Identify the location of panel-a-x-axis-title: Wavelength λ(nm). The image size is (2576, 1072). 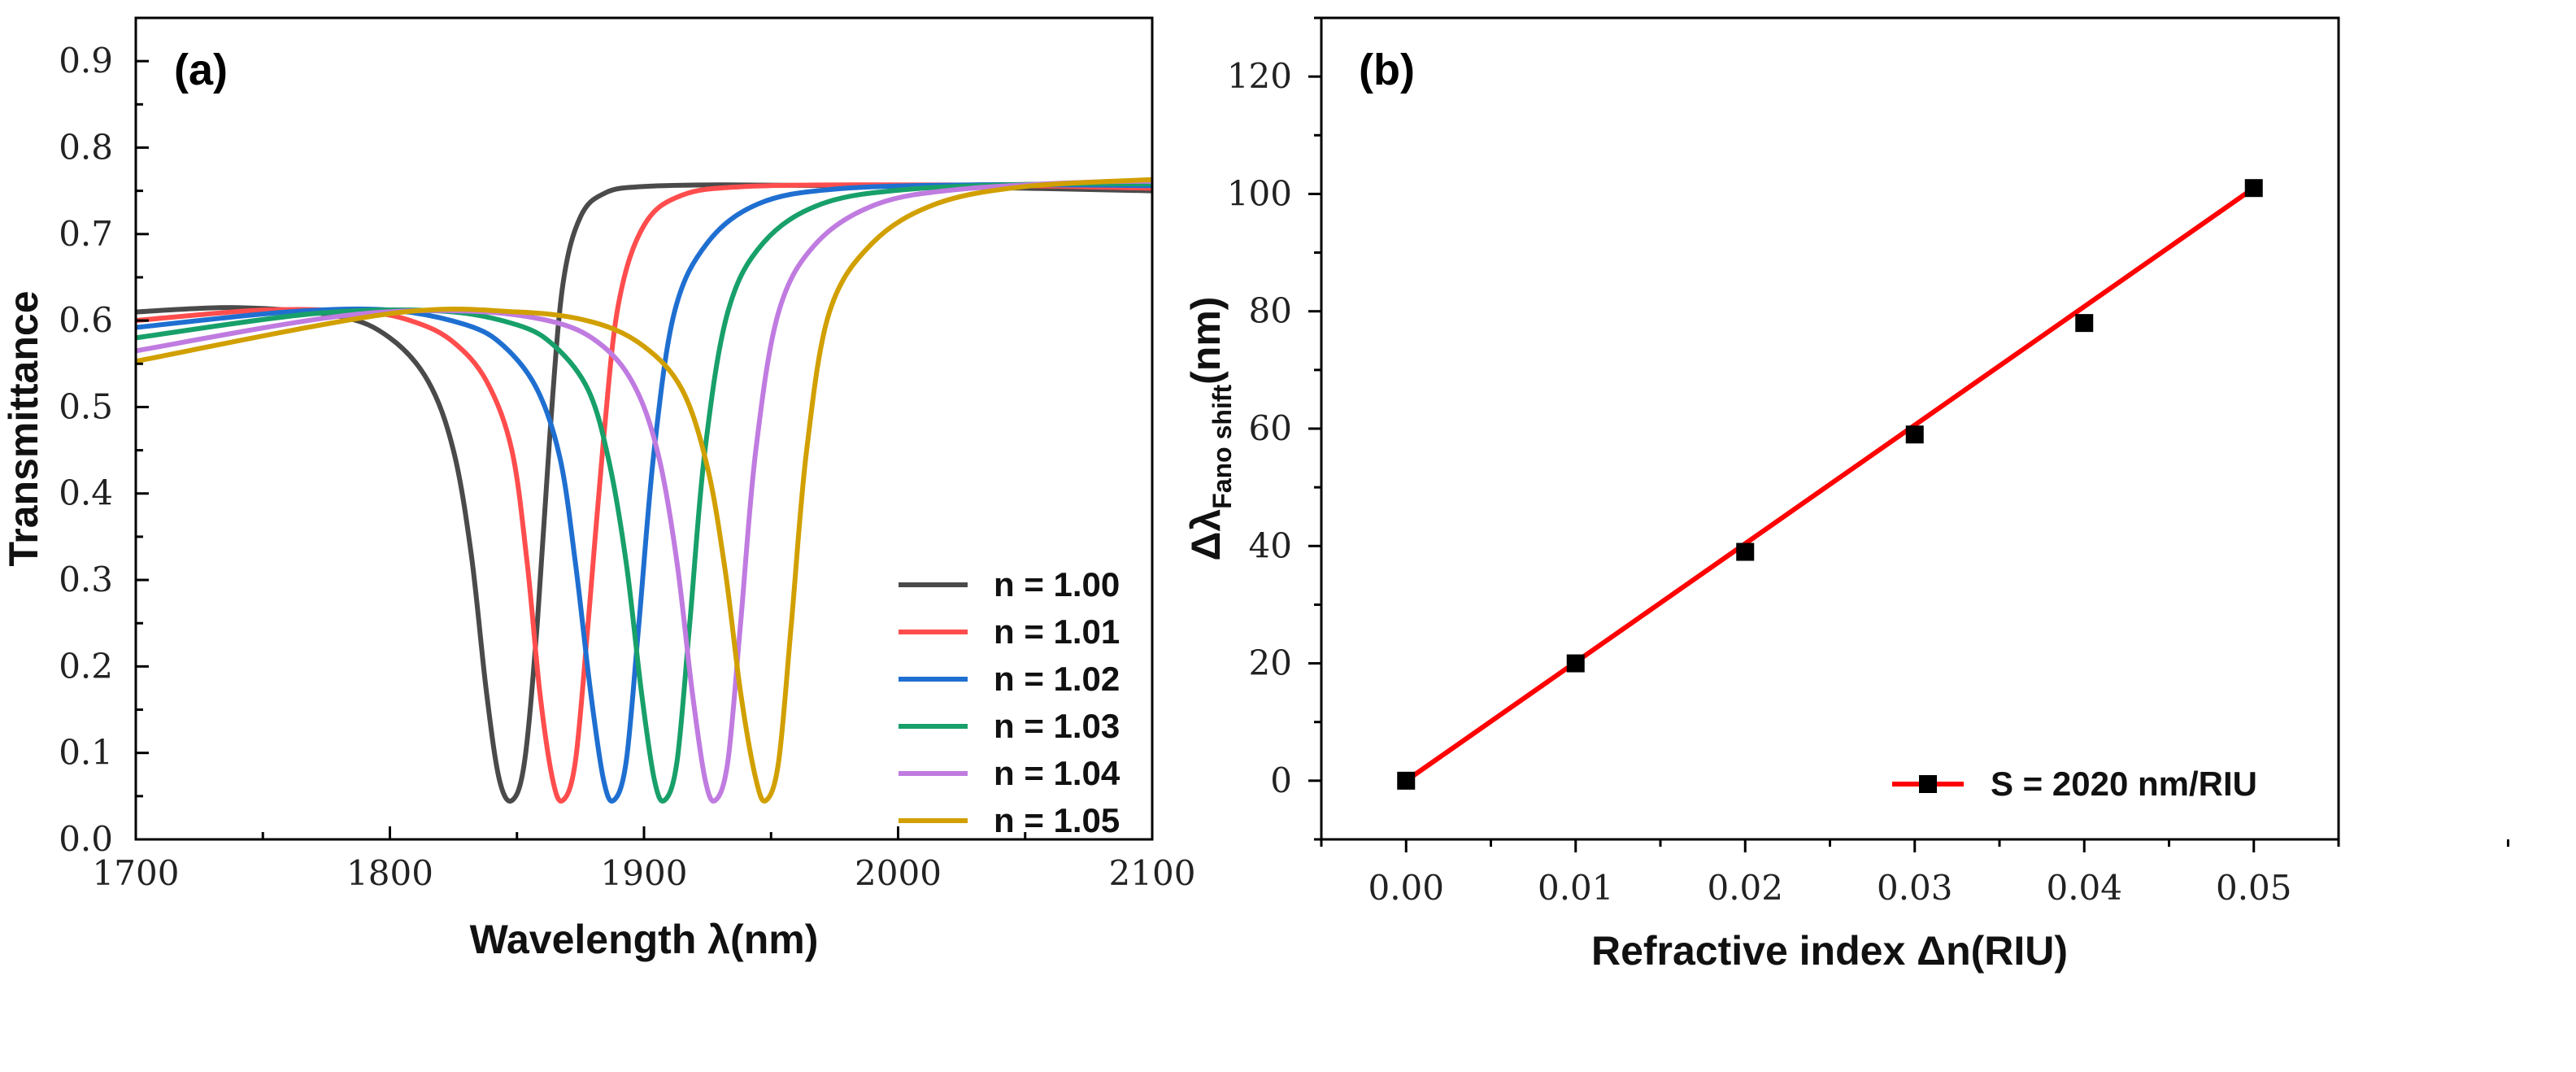
(644, 939).